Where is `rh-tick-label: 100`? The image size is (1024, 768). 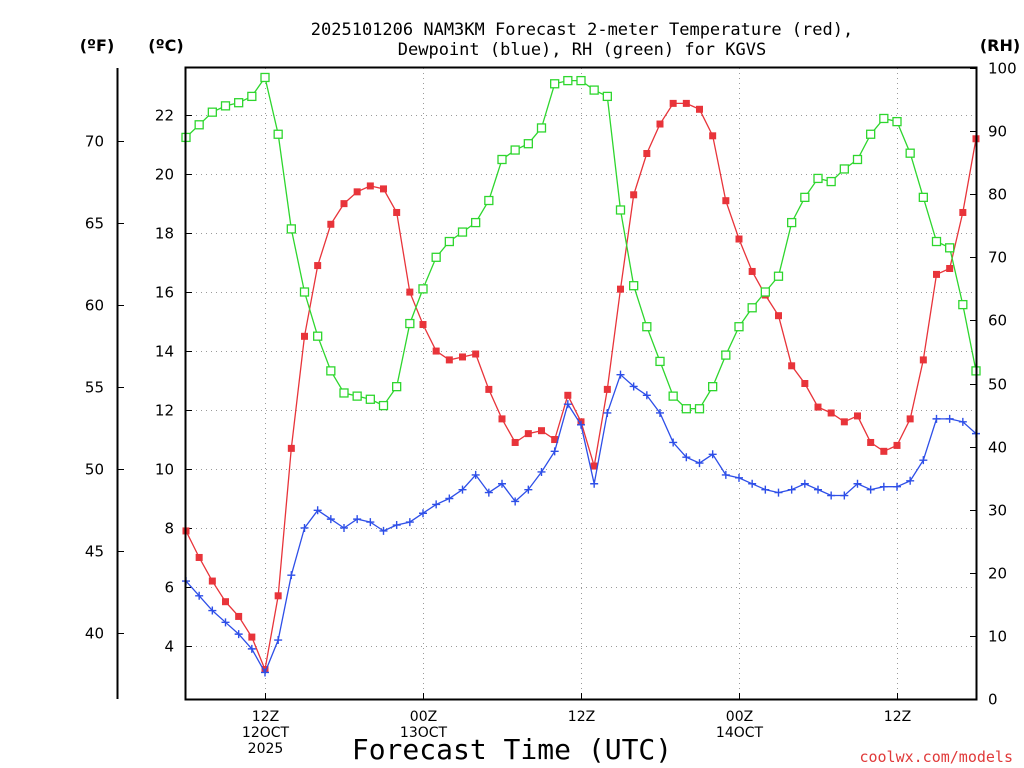 rh-tick-label: 100 is located at coordinates (1002, 69).